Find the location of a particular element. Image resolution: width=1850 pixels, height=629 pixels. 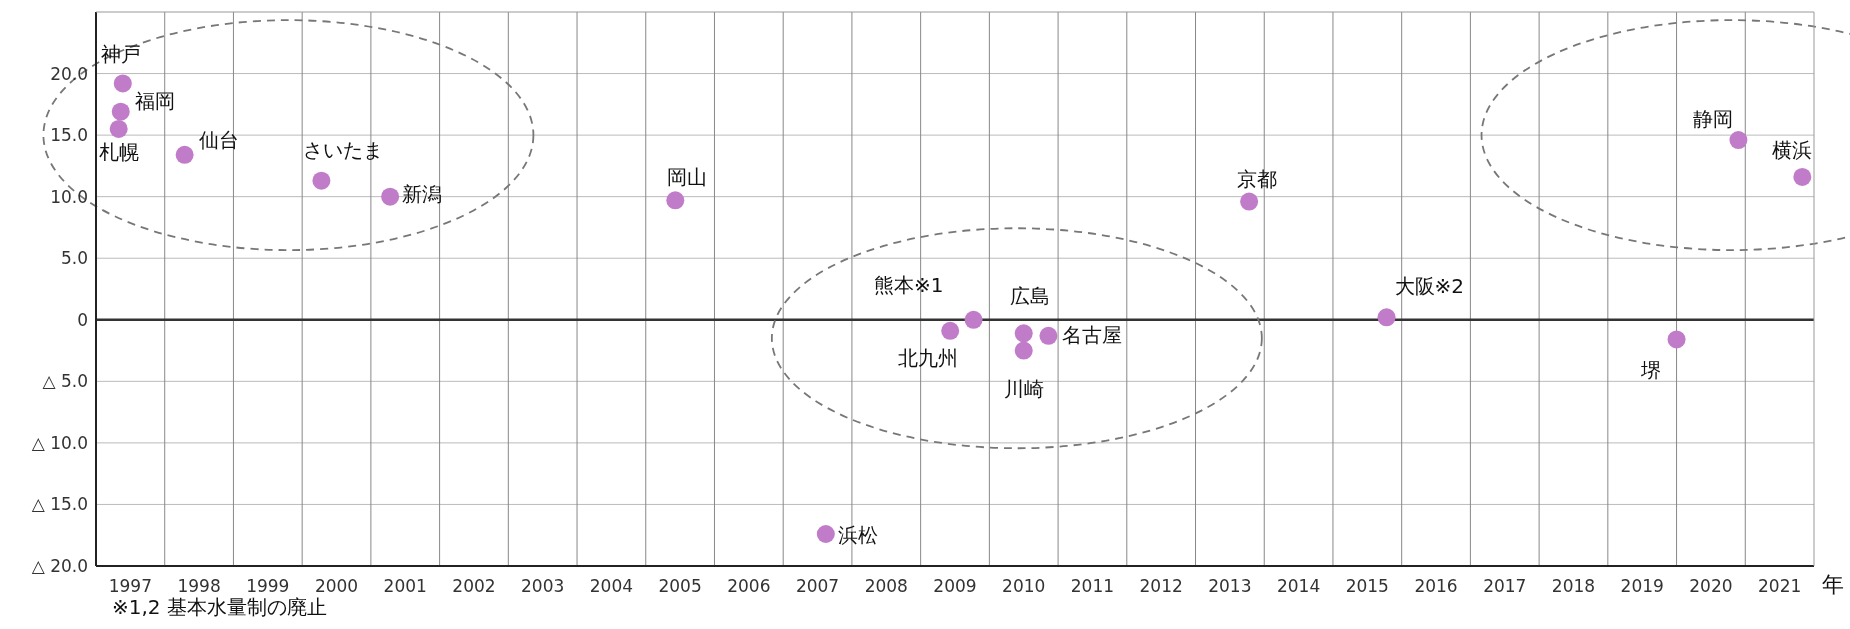

annotation: 岡山 is located at coordinates (687, 177).